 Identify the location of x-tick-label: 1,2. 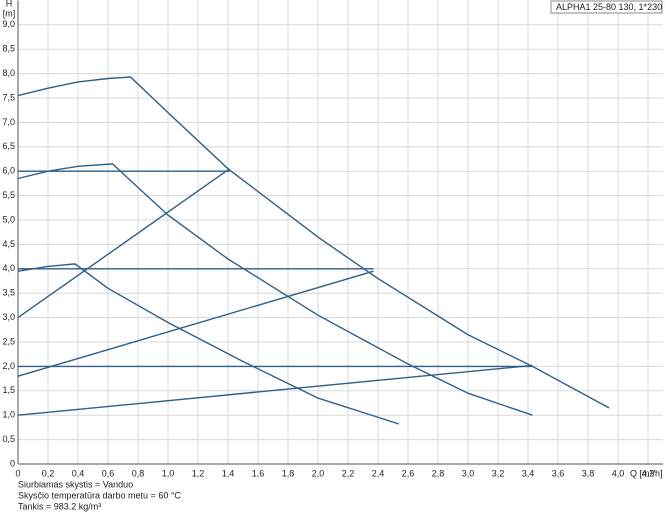
(198, 473).